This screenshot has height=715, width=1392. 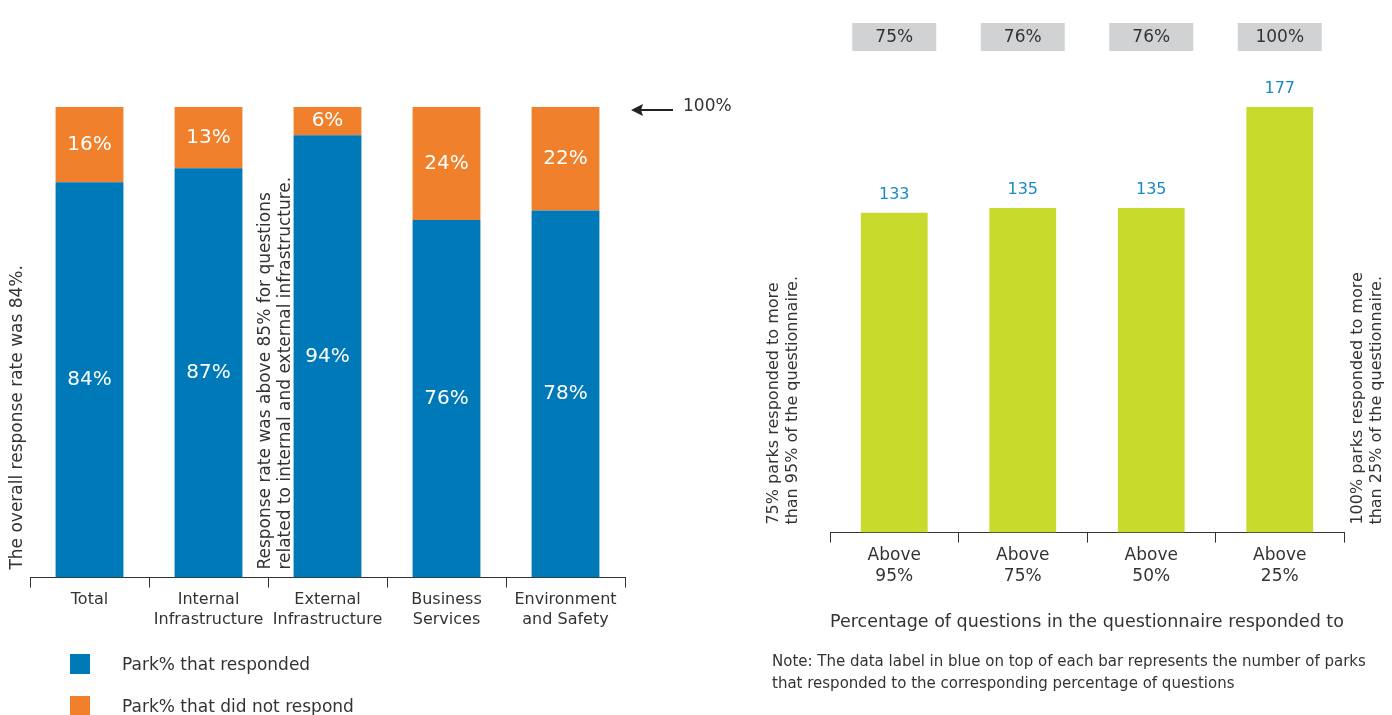 I want to click on data-label: 177, so click(x=1280, y=88).